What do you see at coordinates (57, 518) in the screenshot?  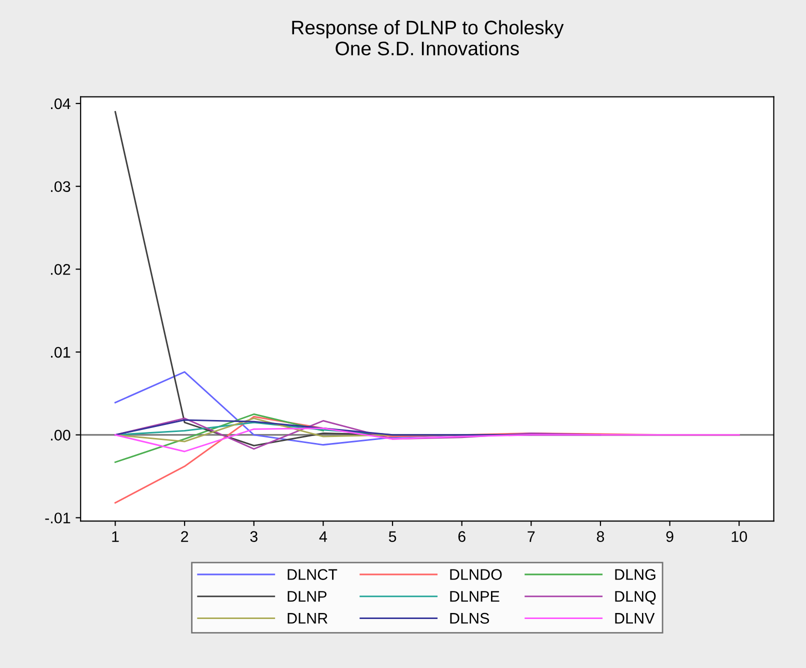 I see `y-tick-label: -.01` at bounding box center [57, 518].